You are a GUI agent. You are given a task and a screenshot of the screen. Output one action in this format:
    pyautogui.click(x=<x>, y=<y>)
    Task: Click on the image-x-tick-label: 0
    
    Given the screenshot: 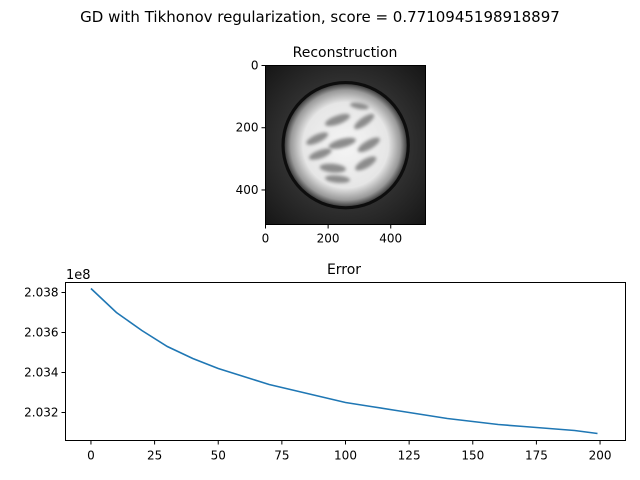 What is the action you would take?
    pyautogui.click(x=266, y=239)
    